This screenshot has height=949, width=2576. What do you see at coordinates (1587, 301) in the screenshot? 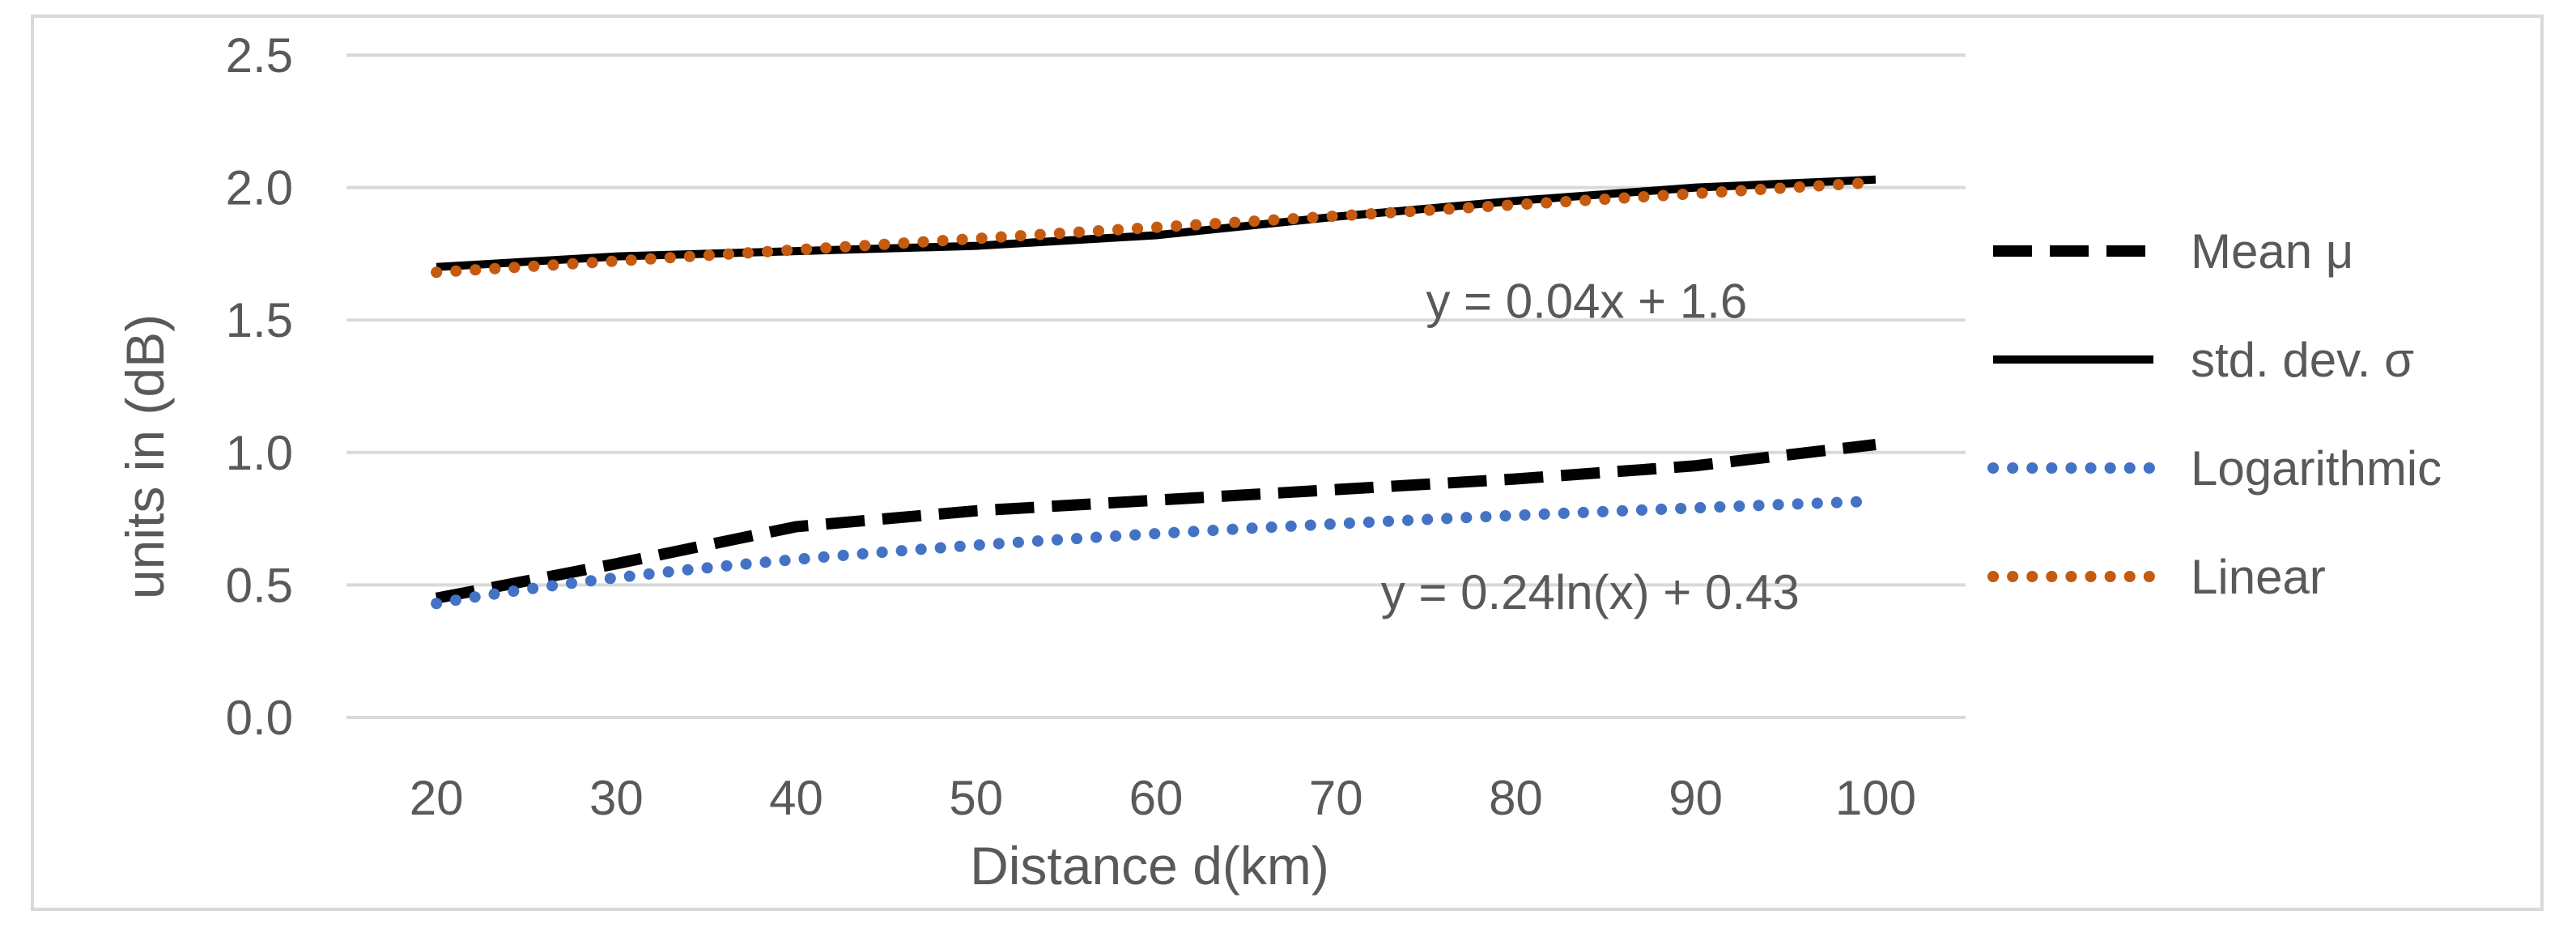
I see `trendline-equation: y = 0.04x + 1.6` at bounding box center [1587, 301].